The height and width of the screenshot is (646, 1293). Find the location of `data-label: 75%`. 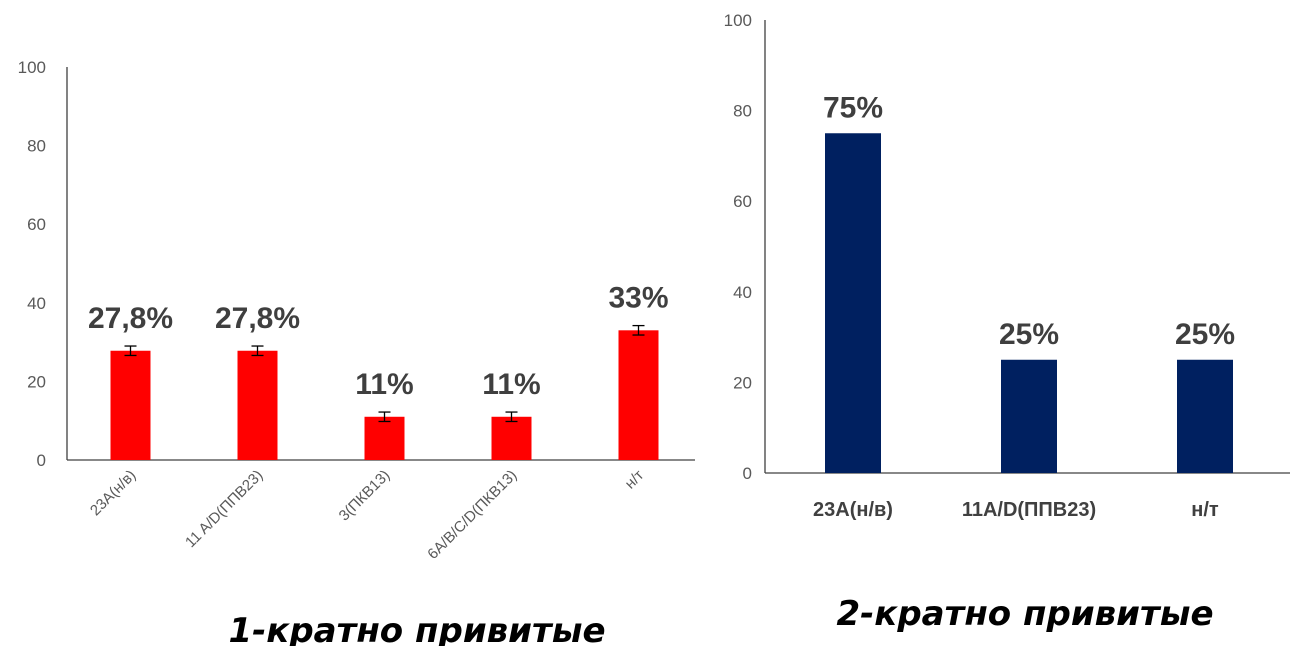

data-label: 75% is located at coordinates (853, 107).